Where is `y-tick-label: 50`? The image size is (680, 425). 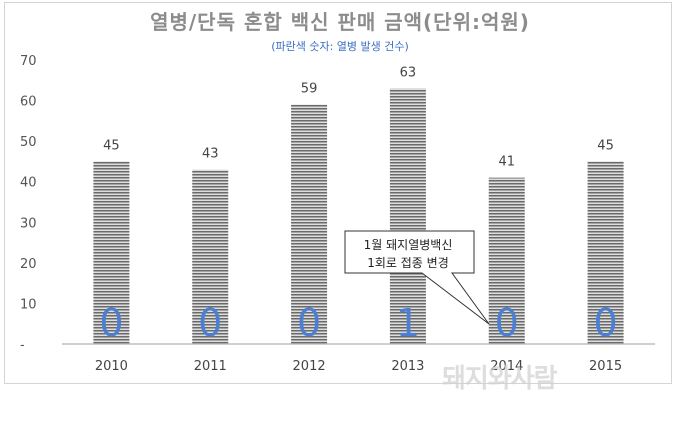
y-tick-label: 50 is located at coordinates (28, 142).